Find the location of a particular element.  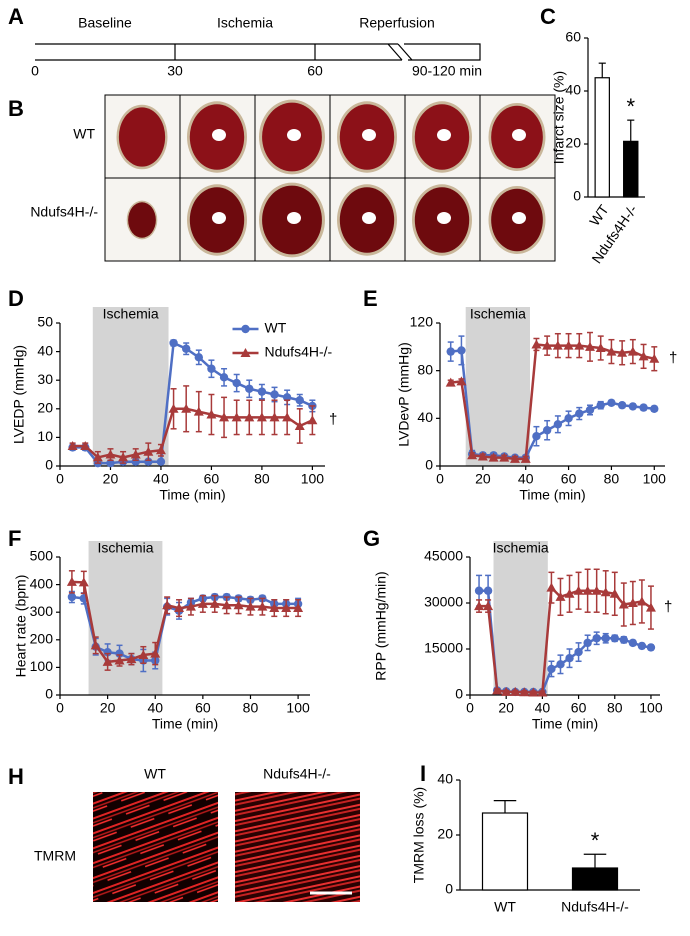

x-tick-label: 80 is located at coordinates (251, 708).